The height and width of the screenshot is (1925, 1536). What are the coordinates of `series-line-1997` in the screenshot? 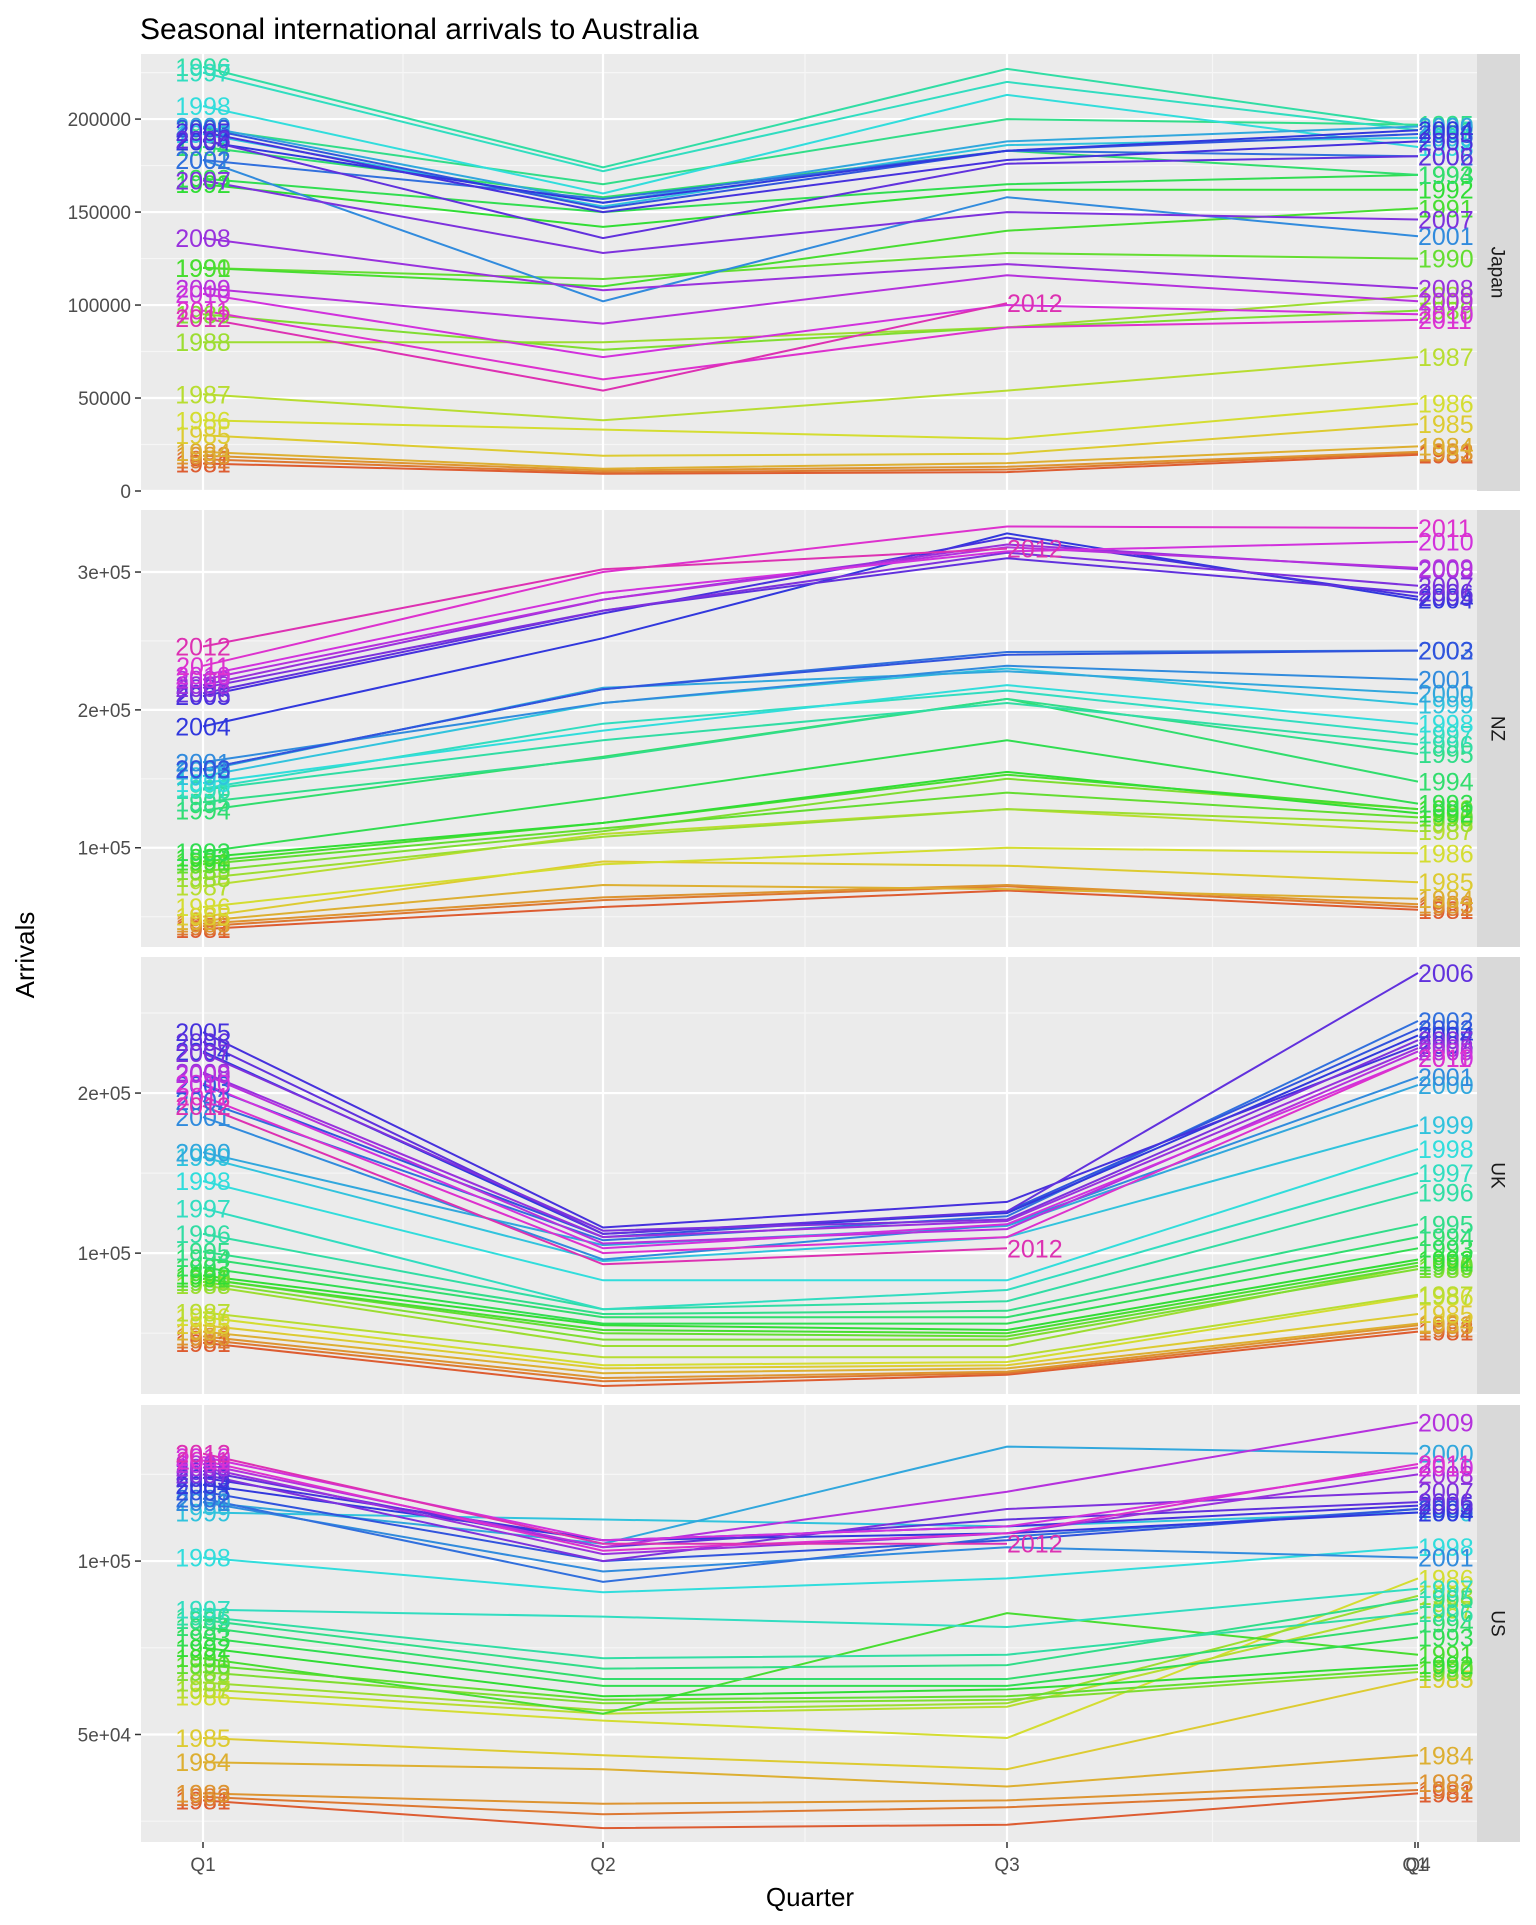 It's located at (810, 1608).